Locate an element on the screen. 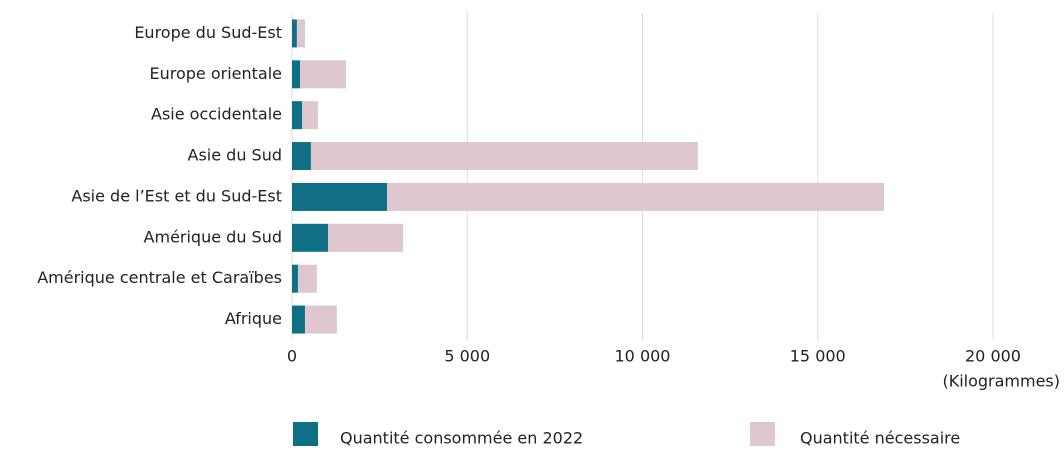 Image resolution: width=1064 pixels, height=454 pixels. x-tick-label: 10 000 is located at coordinates (643, 356).